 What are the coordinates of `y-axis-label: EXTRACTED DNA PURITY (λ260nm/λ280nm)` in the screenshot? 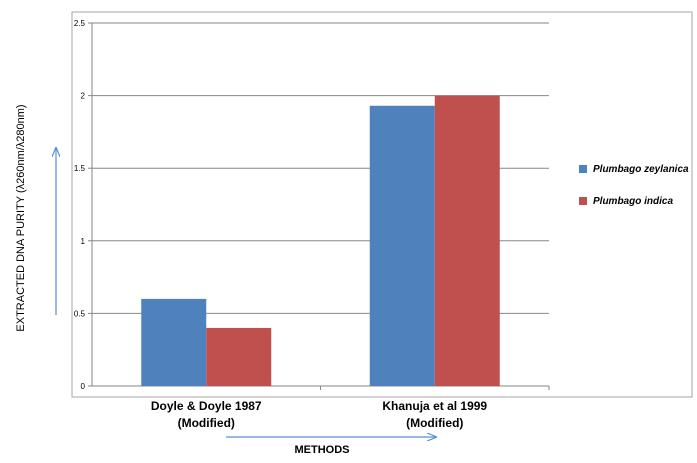 It's located at (21, 217).